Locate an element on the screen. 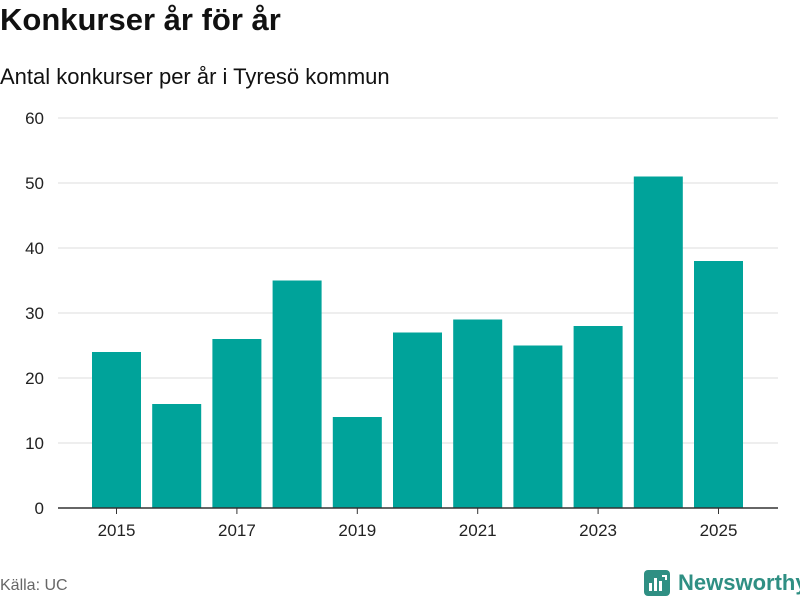  y-tick-label-60: 60 is located at coordinates (34, 118).